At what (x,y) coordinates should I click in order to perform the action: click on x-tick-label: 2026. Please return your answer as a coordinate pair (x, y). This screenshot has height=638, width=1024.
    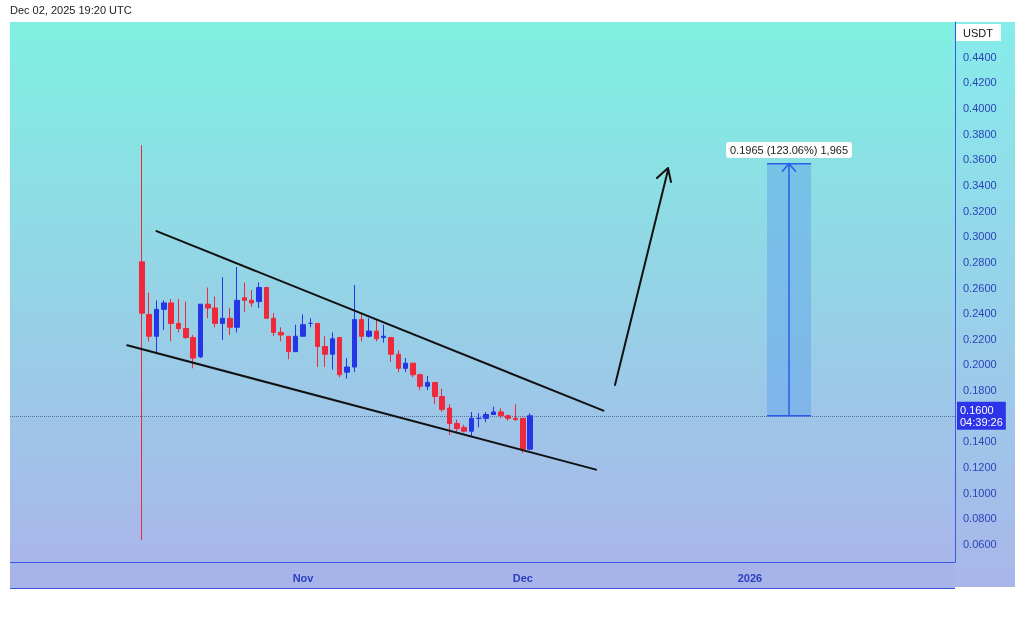
    Looking at the image, I should click on (750, 577).